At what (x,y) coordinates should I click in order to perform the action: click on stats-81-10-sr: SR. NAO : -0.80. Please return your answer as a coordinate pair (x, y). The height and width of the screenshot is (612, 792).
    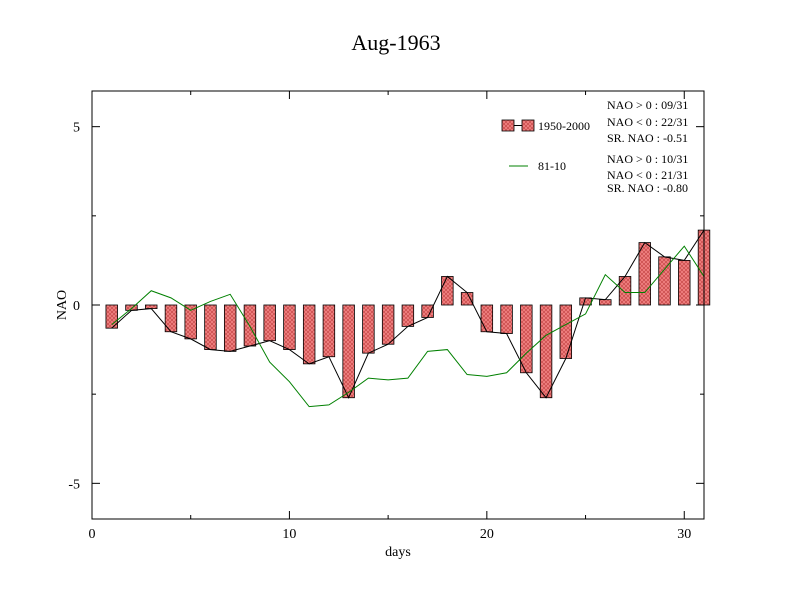
    Looking at the image, I should click on (647, 188).